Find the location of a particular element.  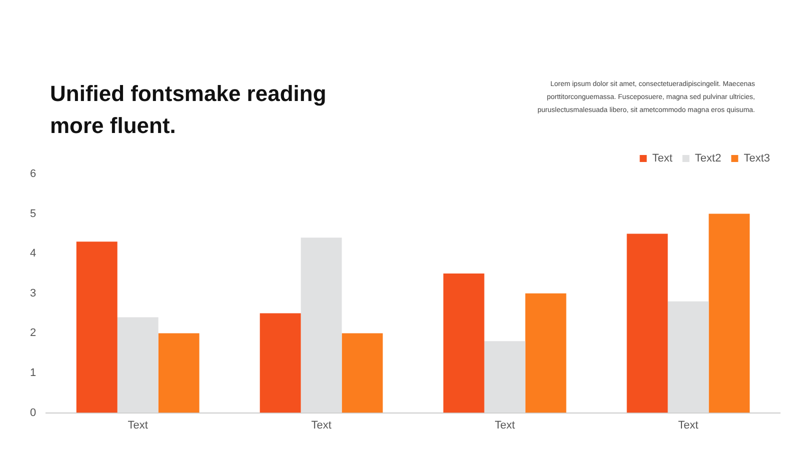

y-tick-label: 4 is located at coordinates (33, 254).